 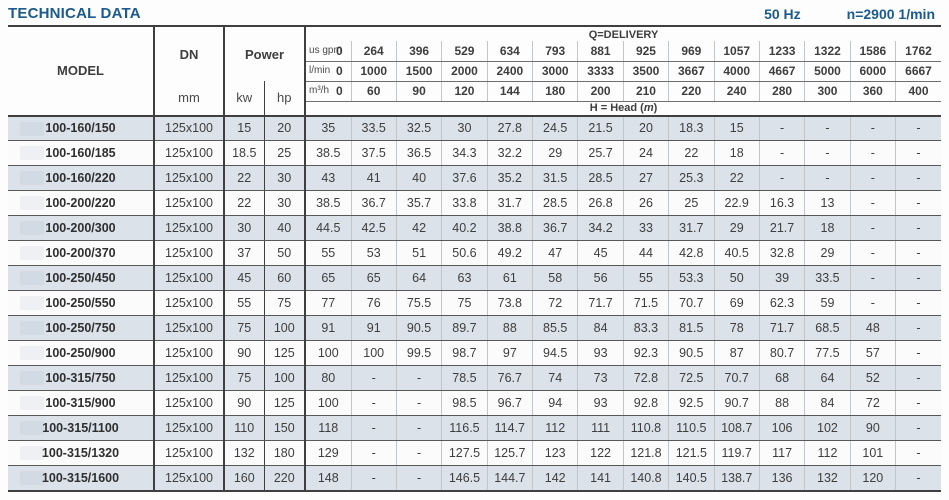 I want to click on head-value-cell: 78, so click(x=736, y=328).